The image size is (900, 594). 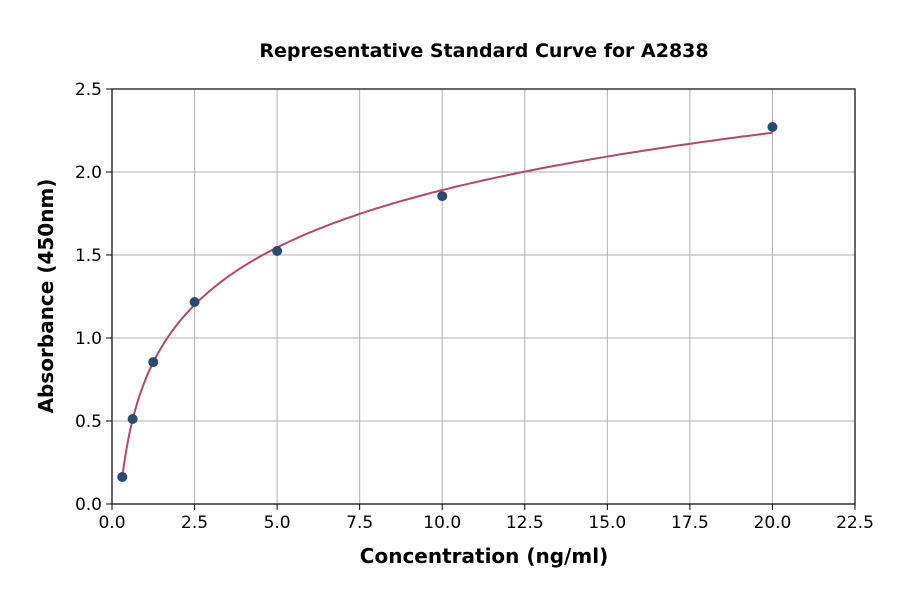 I want to click on x-axis-ticks: 0.0 2.5 5.0 7.5 10.0 12.5 15.0 17.5 20.0 22.5, so click(x=486, y=518).